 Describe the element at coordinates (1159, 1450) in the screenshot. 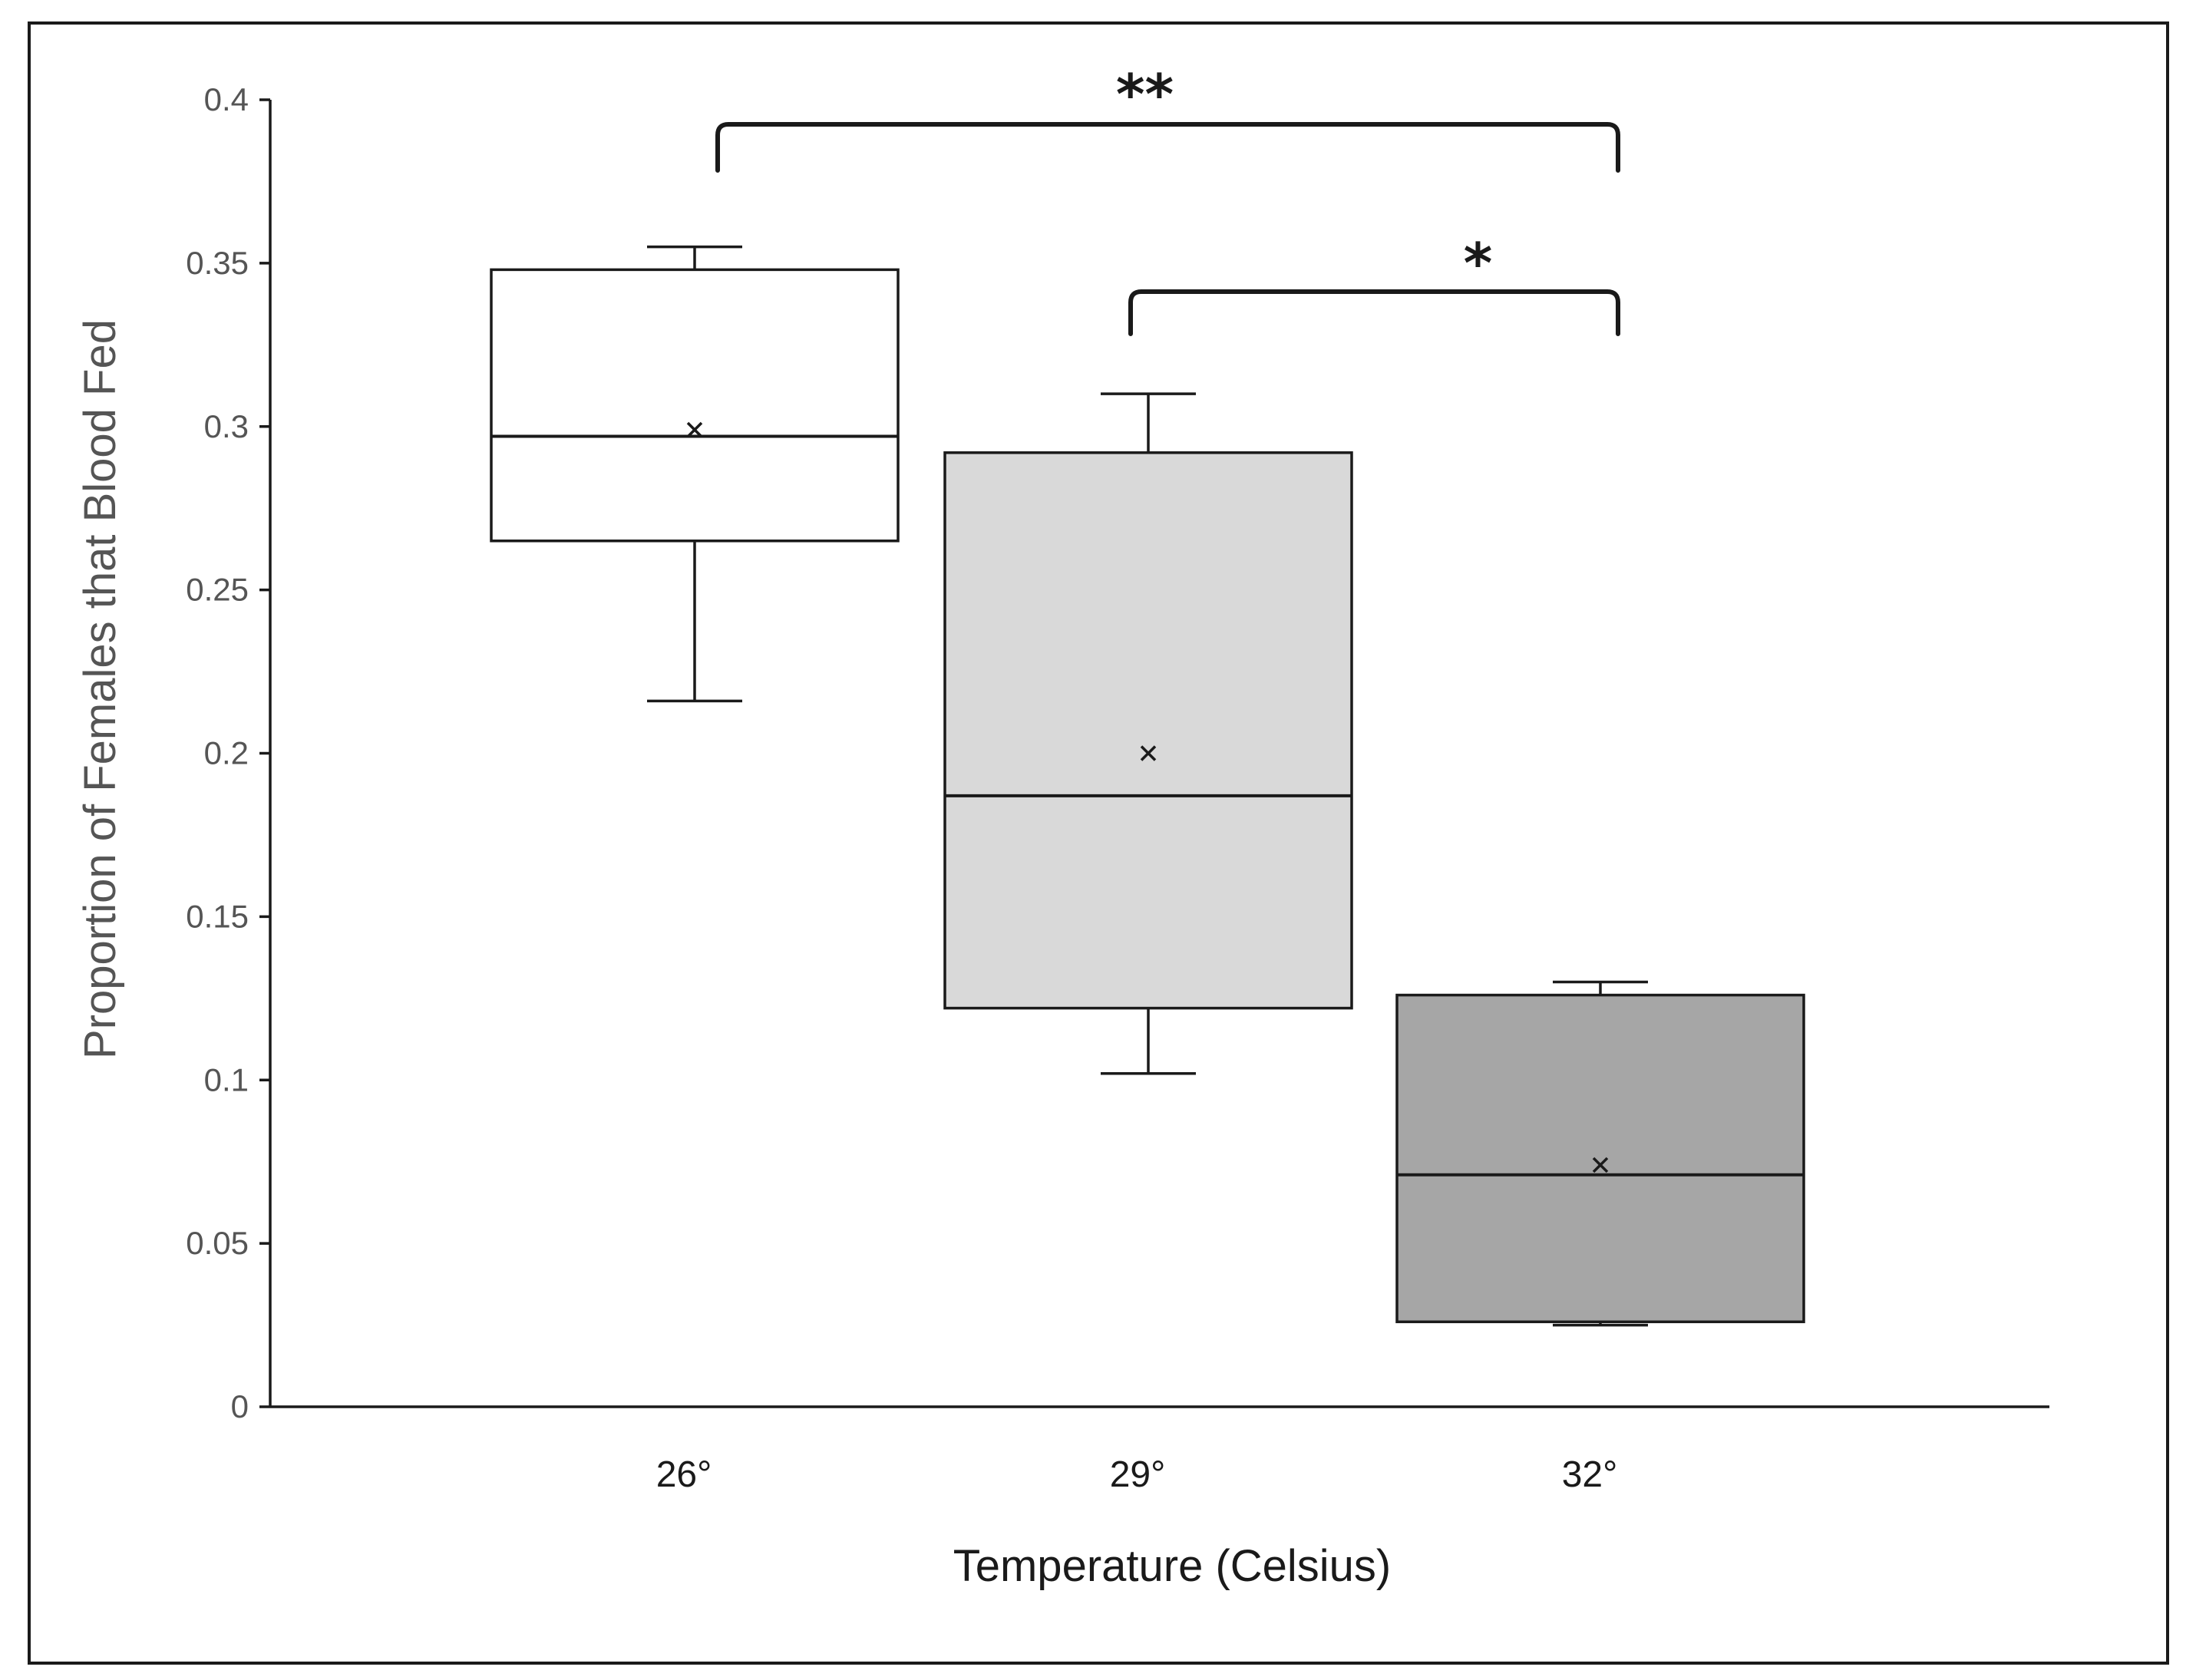

I see `x-axis: 26° 29° 32°` at that location.